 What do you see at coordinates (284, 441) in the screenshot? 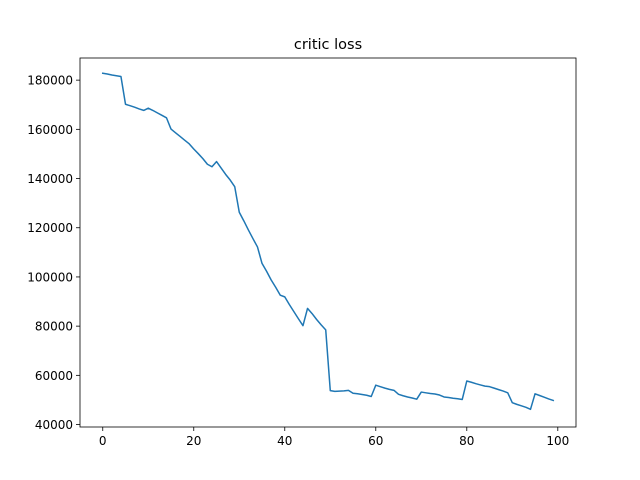
I see `x-tick-label: 40` at bounding box center [284, 441].